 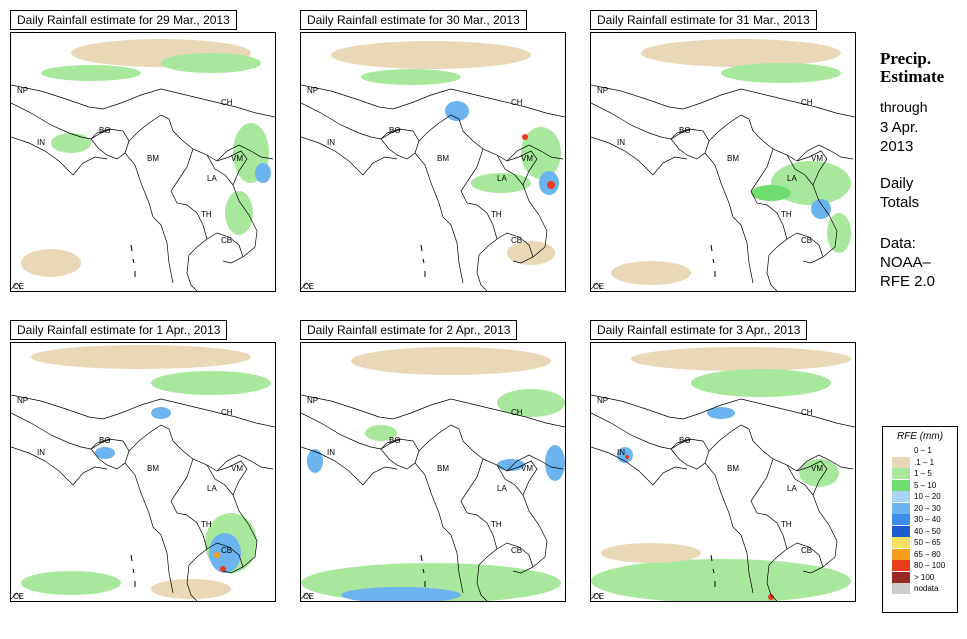 I want to click on daily-line-1: Daily, so click(x=897, y=183).